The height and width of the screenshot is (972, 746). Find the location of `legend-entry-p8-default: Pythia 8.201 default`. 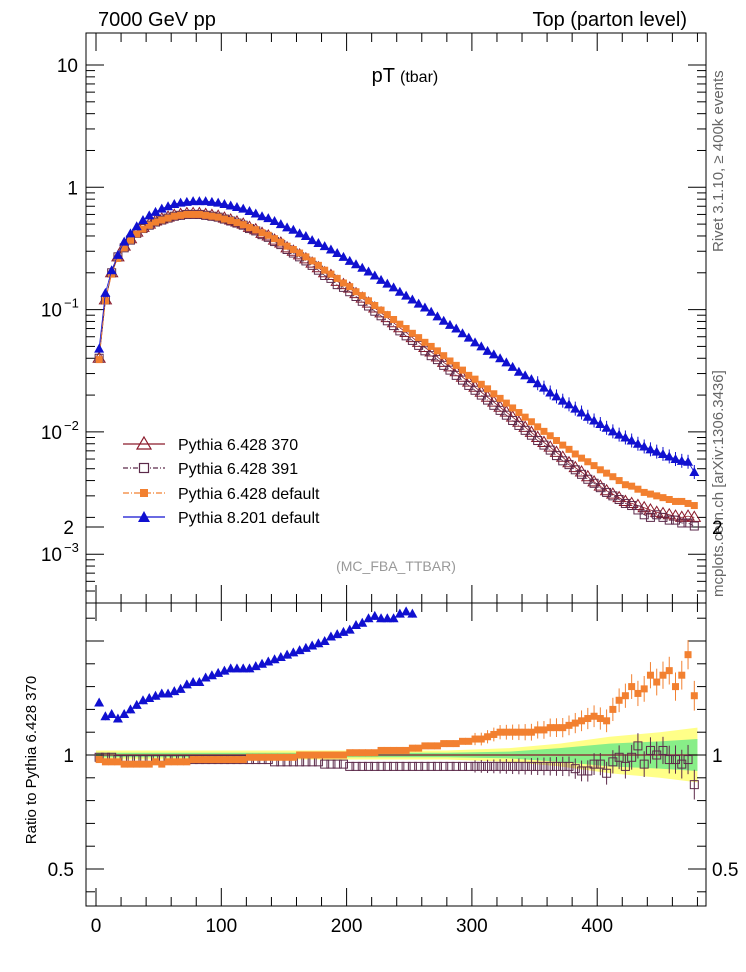

legend-entry-p8-default: Pythia 8.201 default is located at coordinates (221, 518).